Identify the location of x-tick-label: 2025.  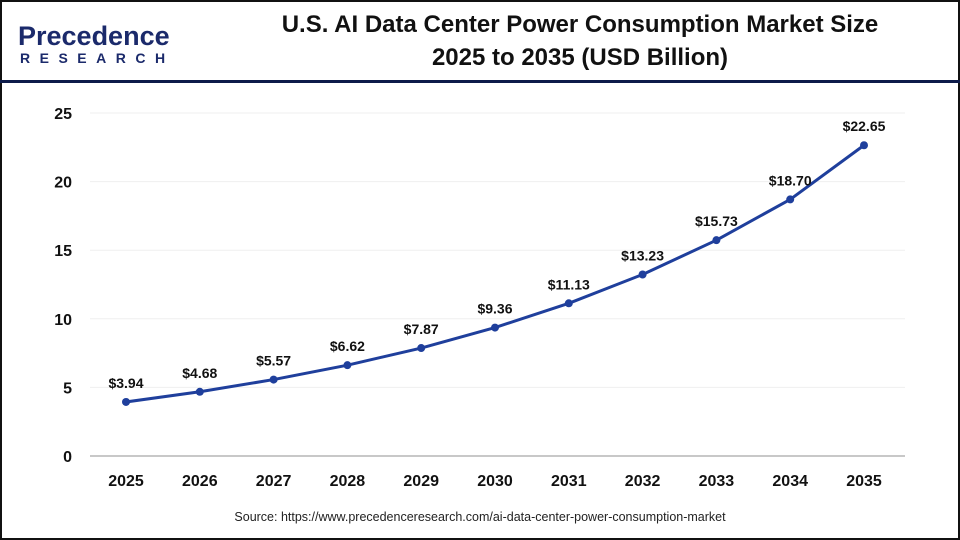
(126, 481).